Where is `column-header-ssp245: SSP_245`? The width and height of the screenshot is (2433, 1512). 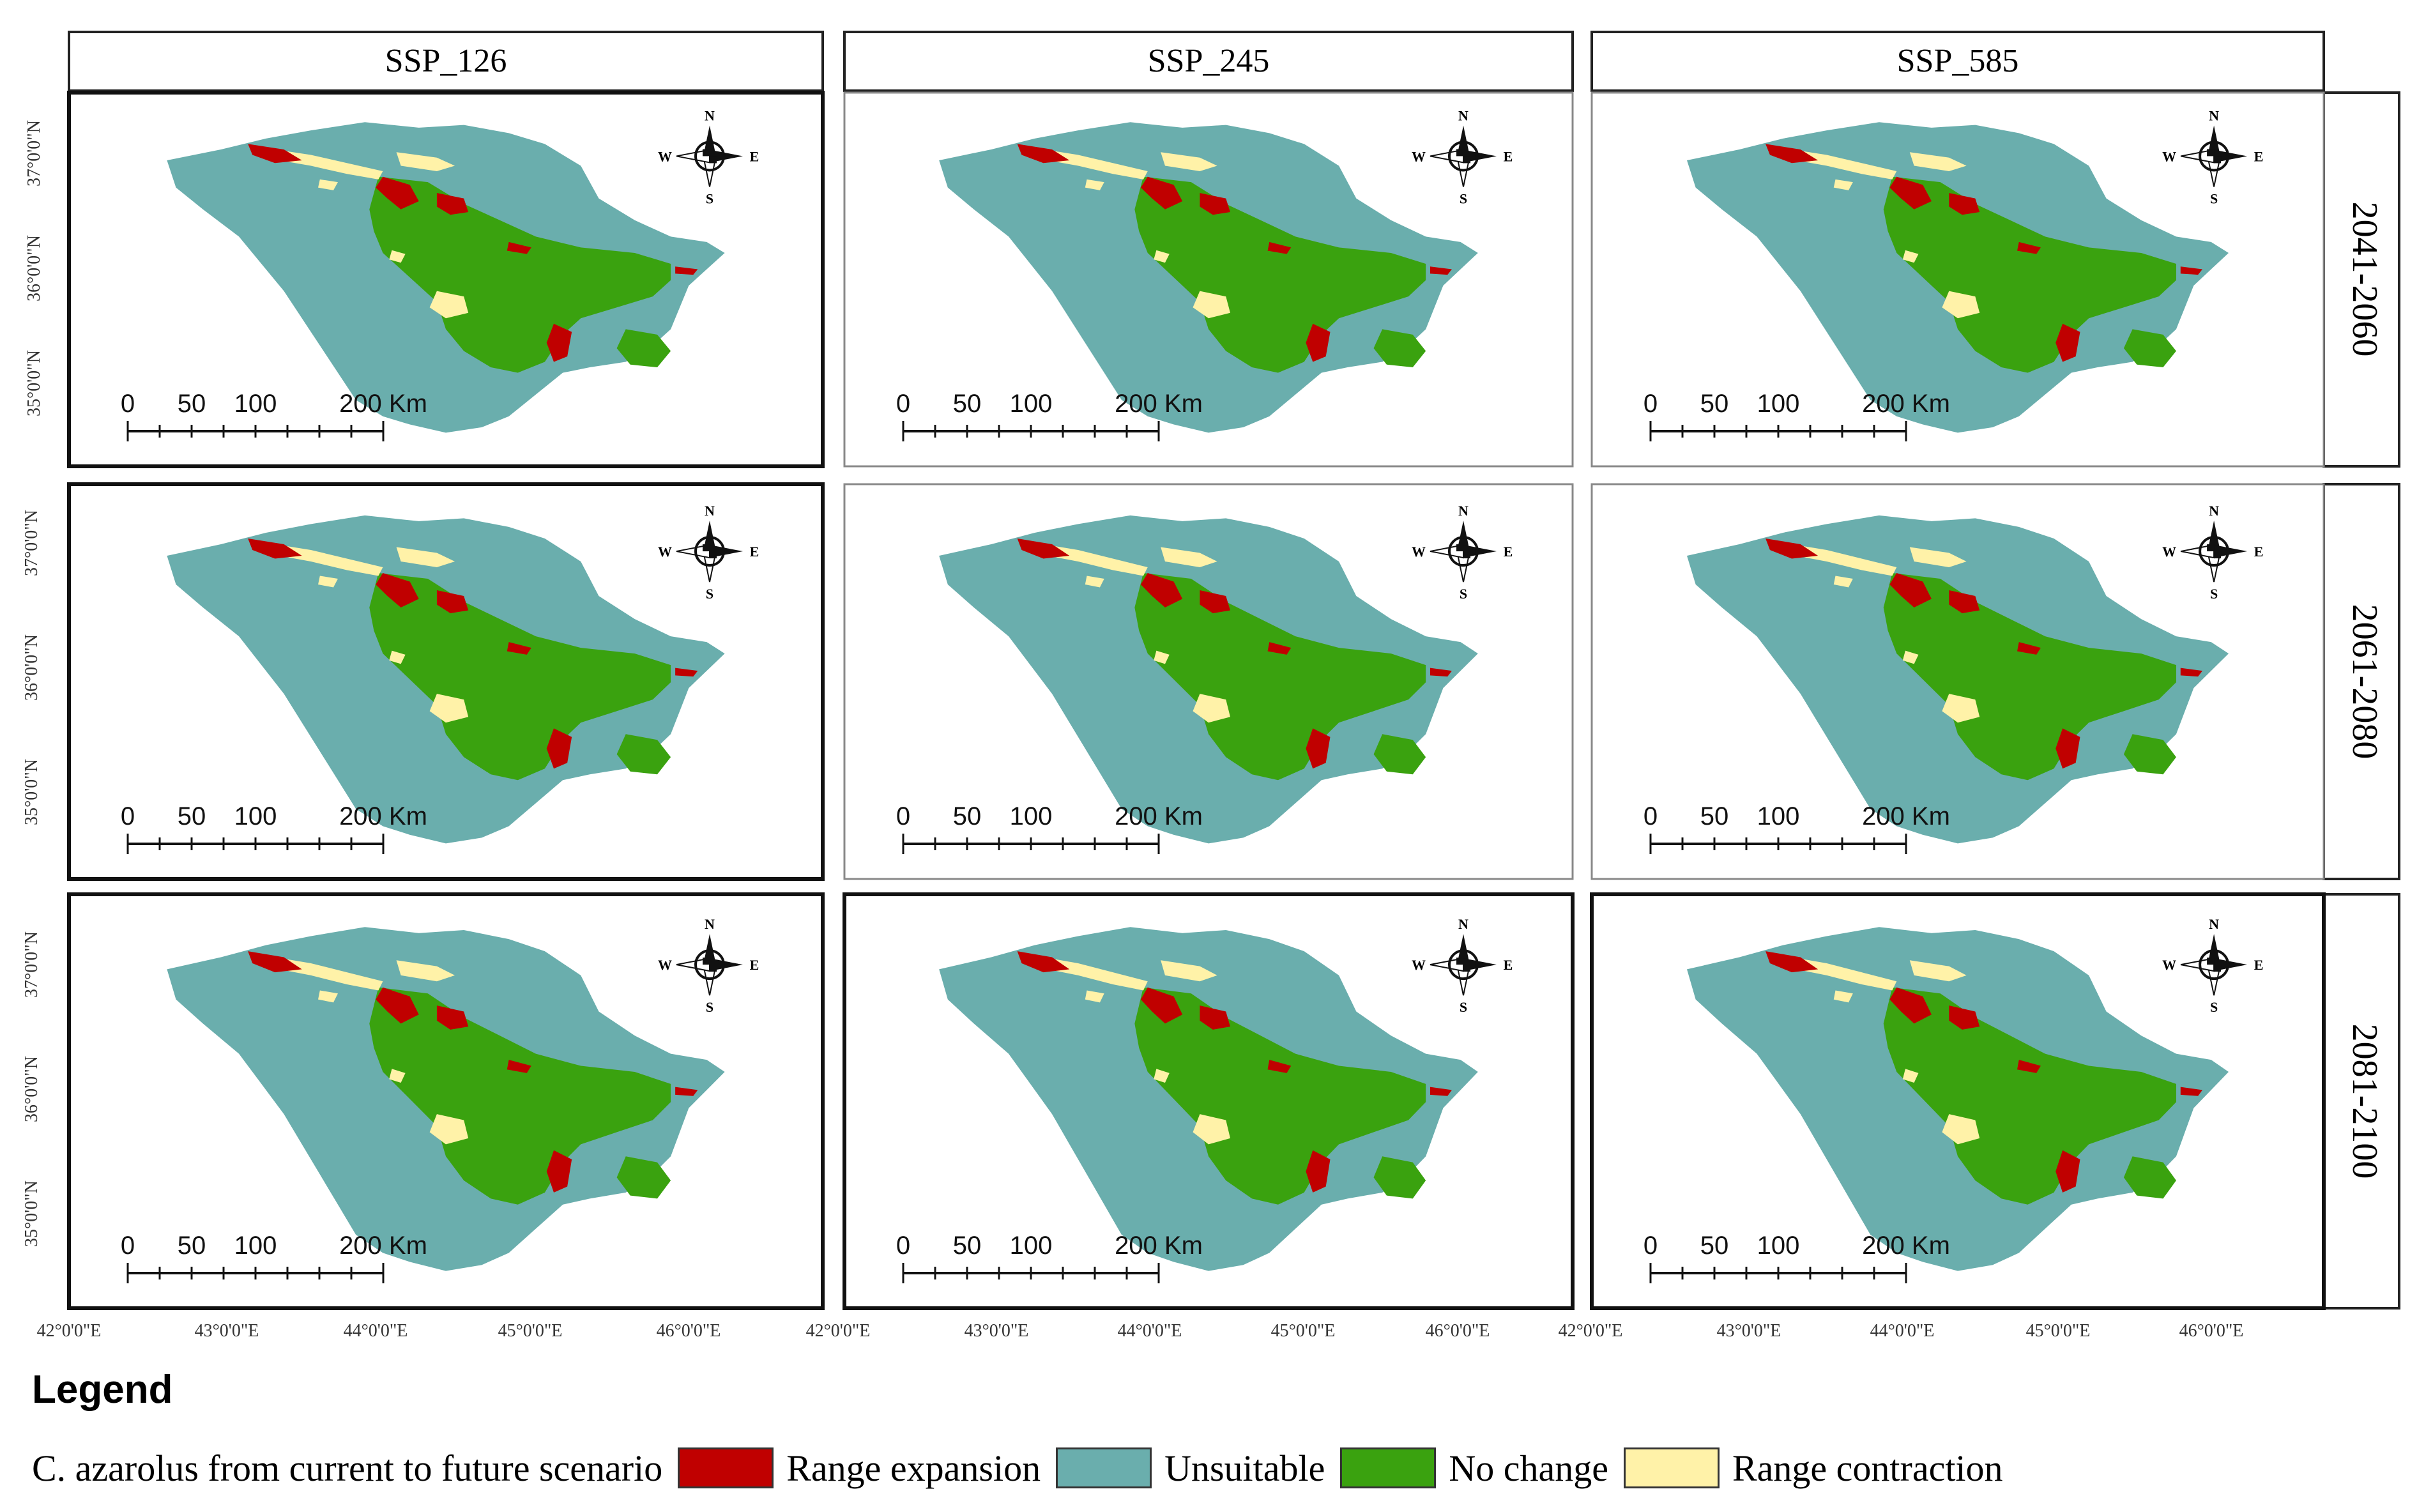
column-header-ssp245: SSP_245 is located at coordinates (1209, 61).